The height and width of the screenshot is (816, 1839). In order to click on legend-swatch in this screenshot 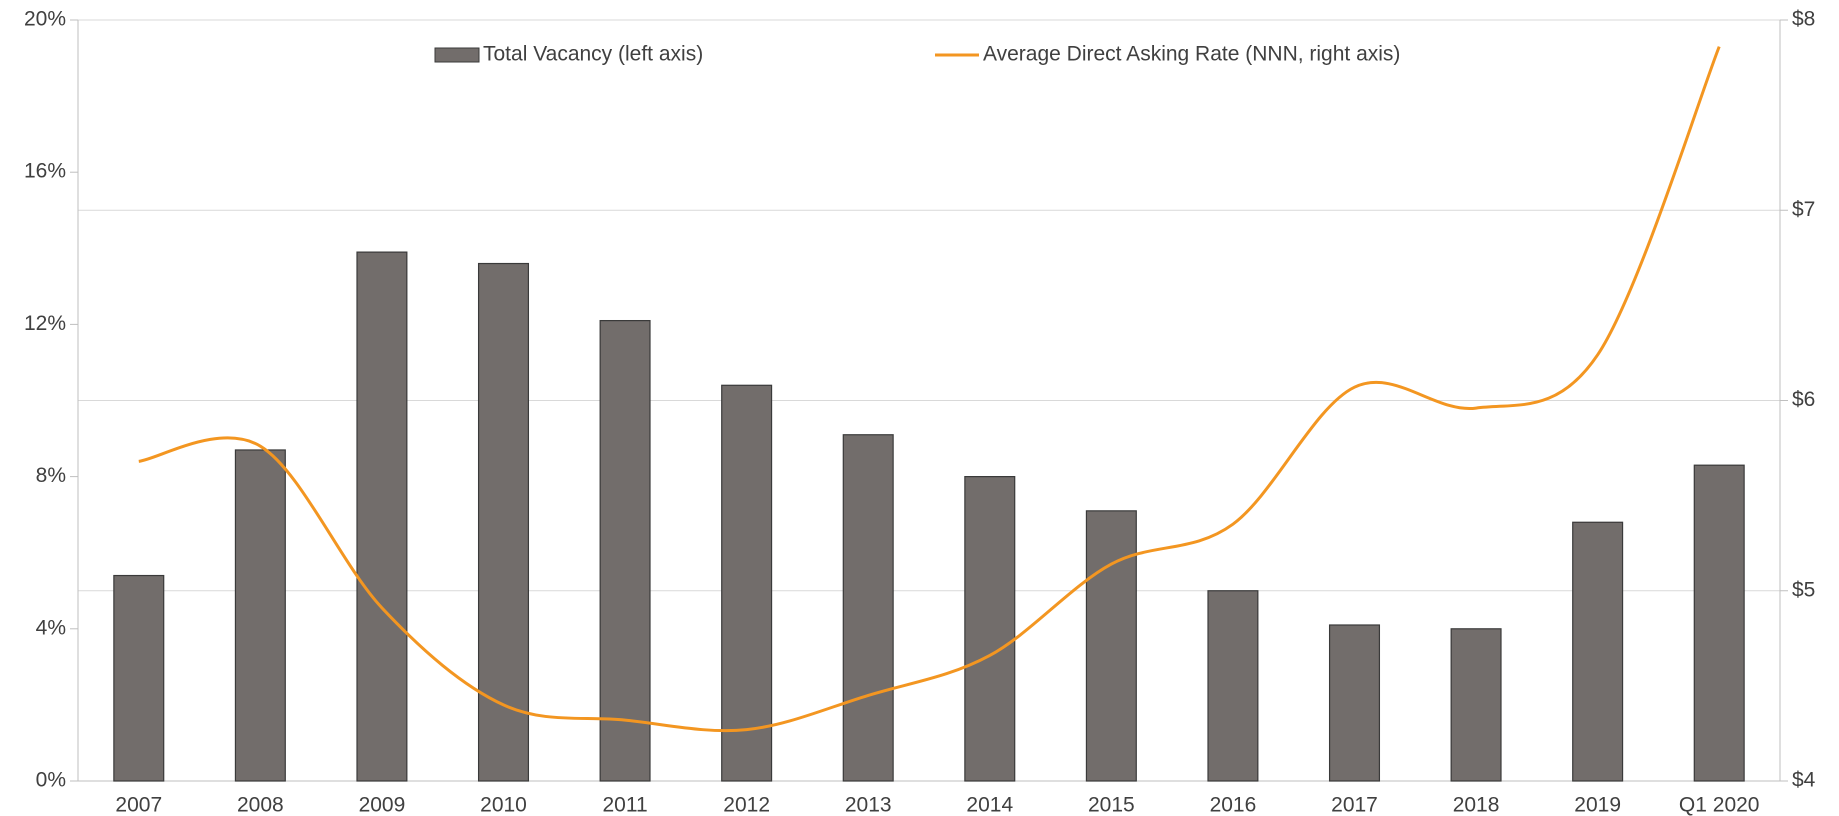, I will do `click(457, 55)`.